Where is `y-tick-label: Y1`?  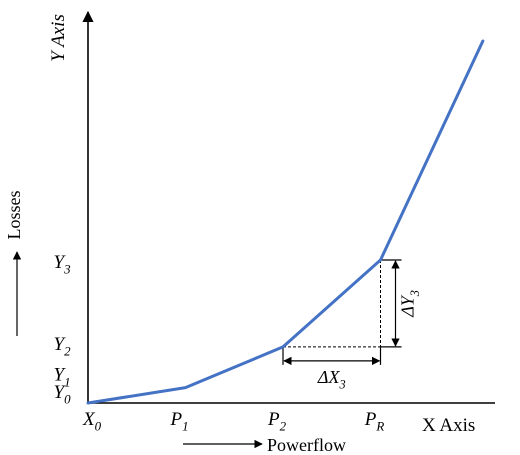
y-tick-label: Y1 is located at coordinates (61, 377).